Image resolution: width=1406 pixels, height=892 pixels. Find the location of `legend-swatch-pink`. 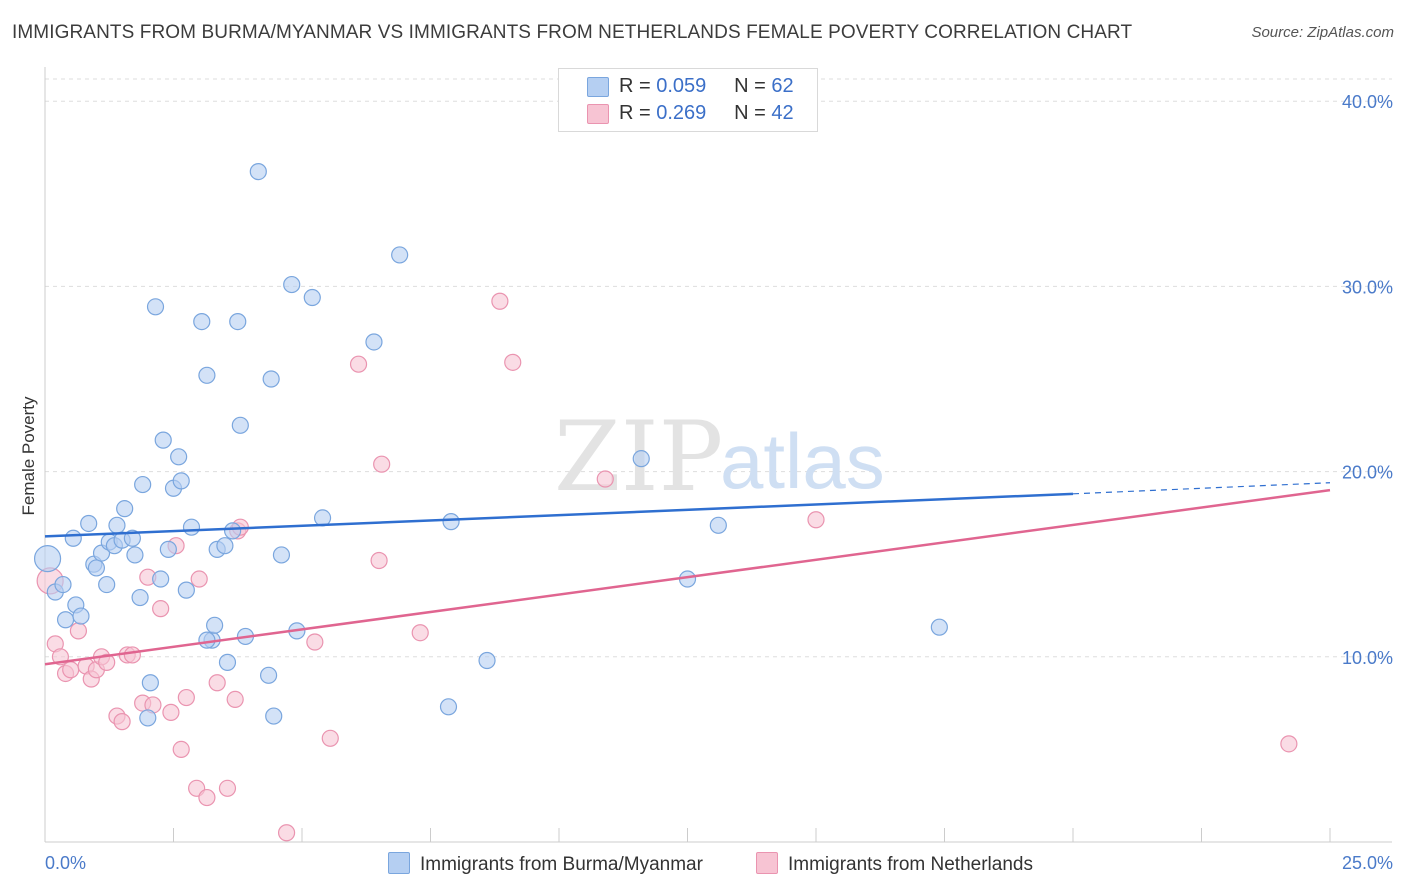

legend-swatch-pink is located at coordinates (598, 114).